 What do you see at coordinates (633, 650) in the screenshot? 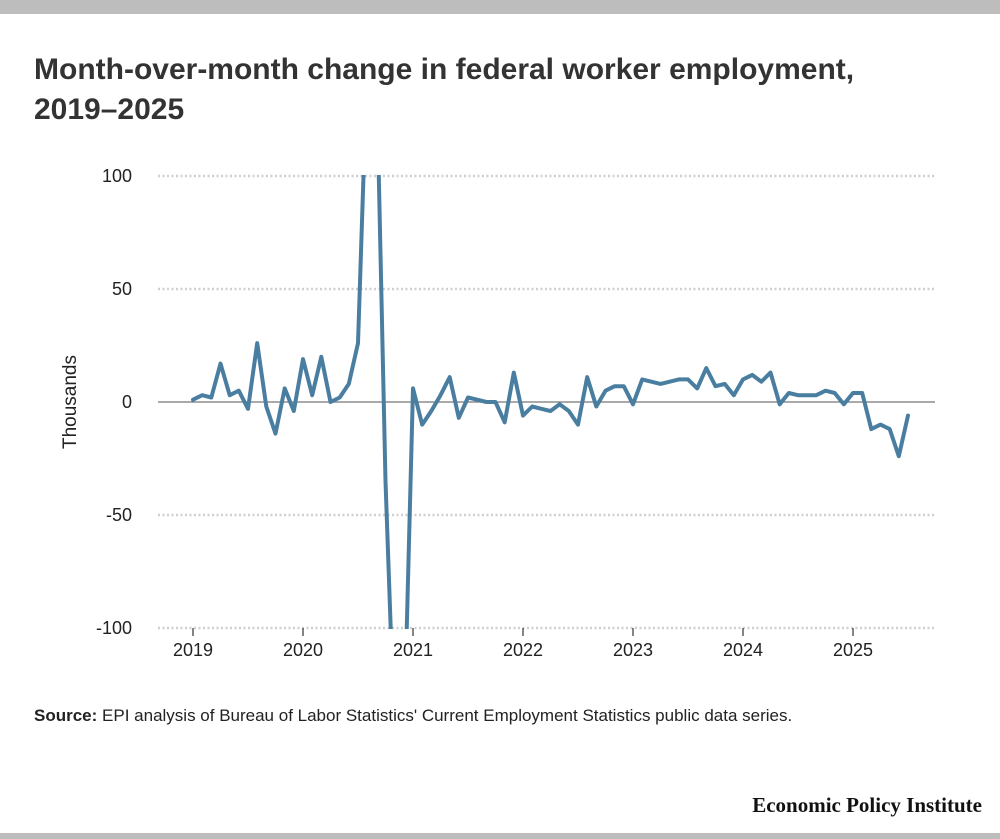
I see `x-tick-label: 2023` at bounding box center [633, 650].